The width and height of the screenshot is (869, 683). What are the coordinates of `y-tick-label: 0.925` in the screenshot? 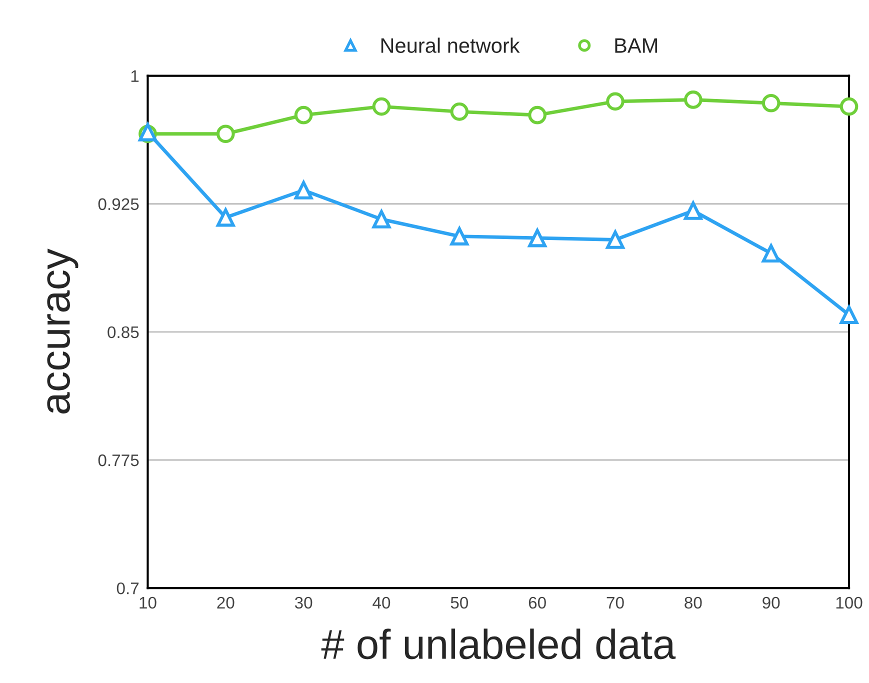 It's located at (118, 204).